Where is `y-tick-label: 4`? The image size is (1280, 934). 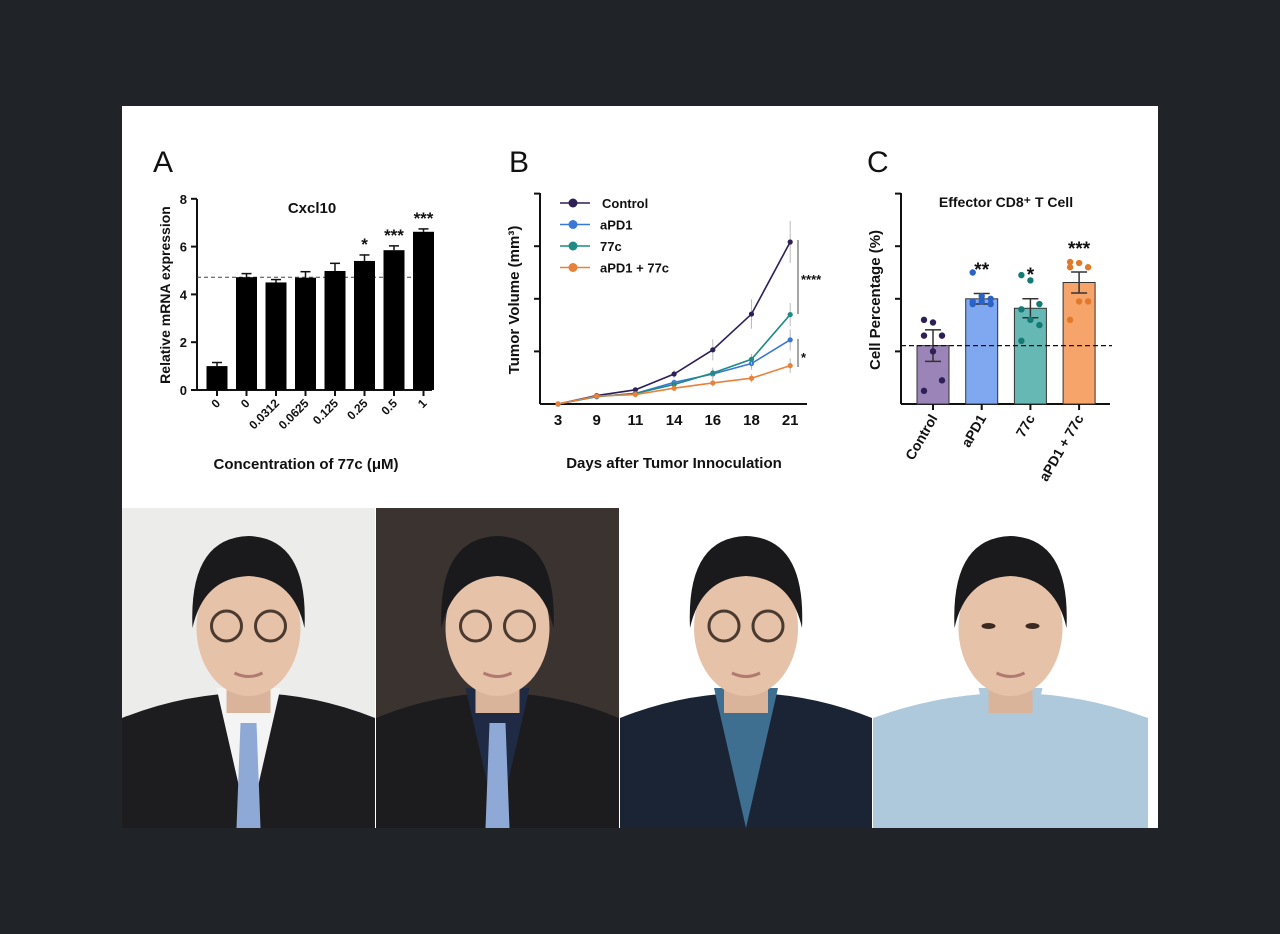 y-tick-label: 4 is located at coordinates (184, 294).